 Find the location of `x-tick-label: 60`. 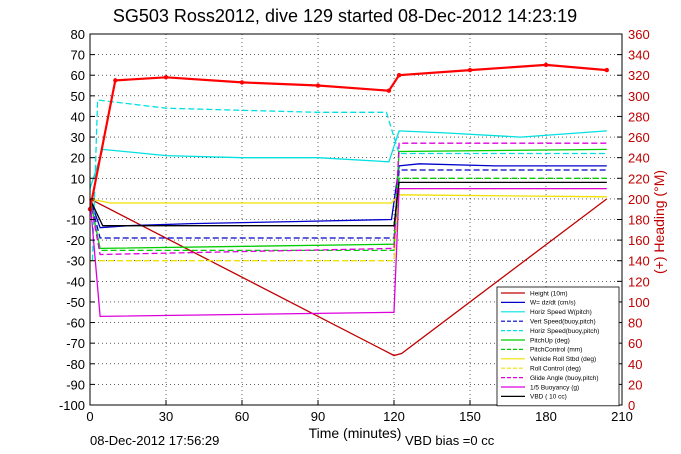

x-tick-label: 60 is located at coordinates (242, 416).